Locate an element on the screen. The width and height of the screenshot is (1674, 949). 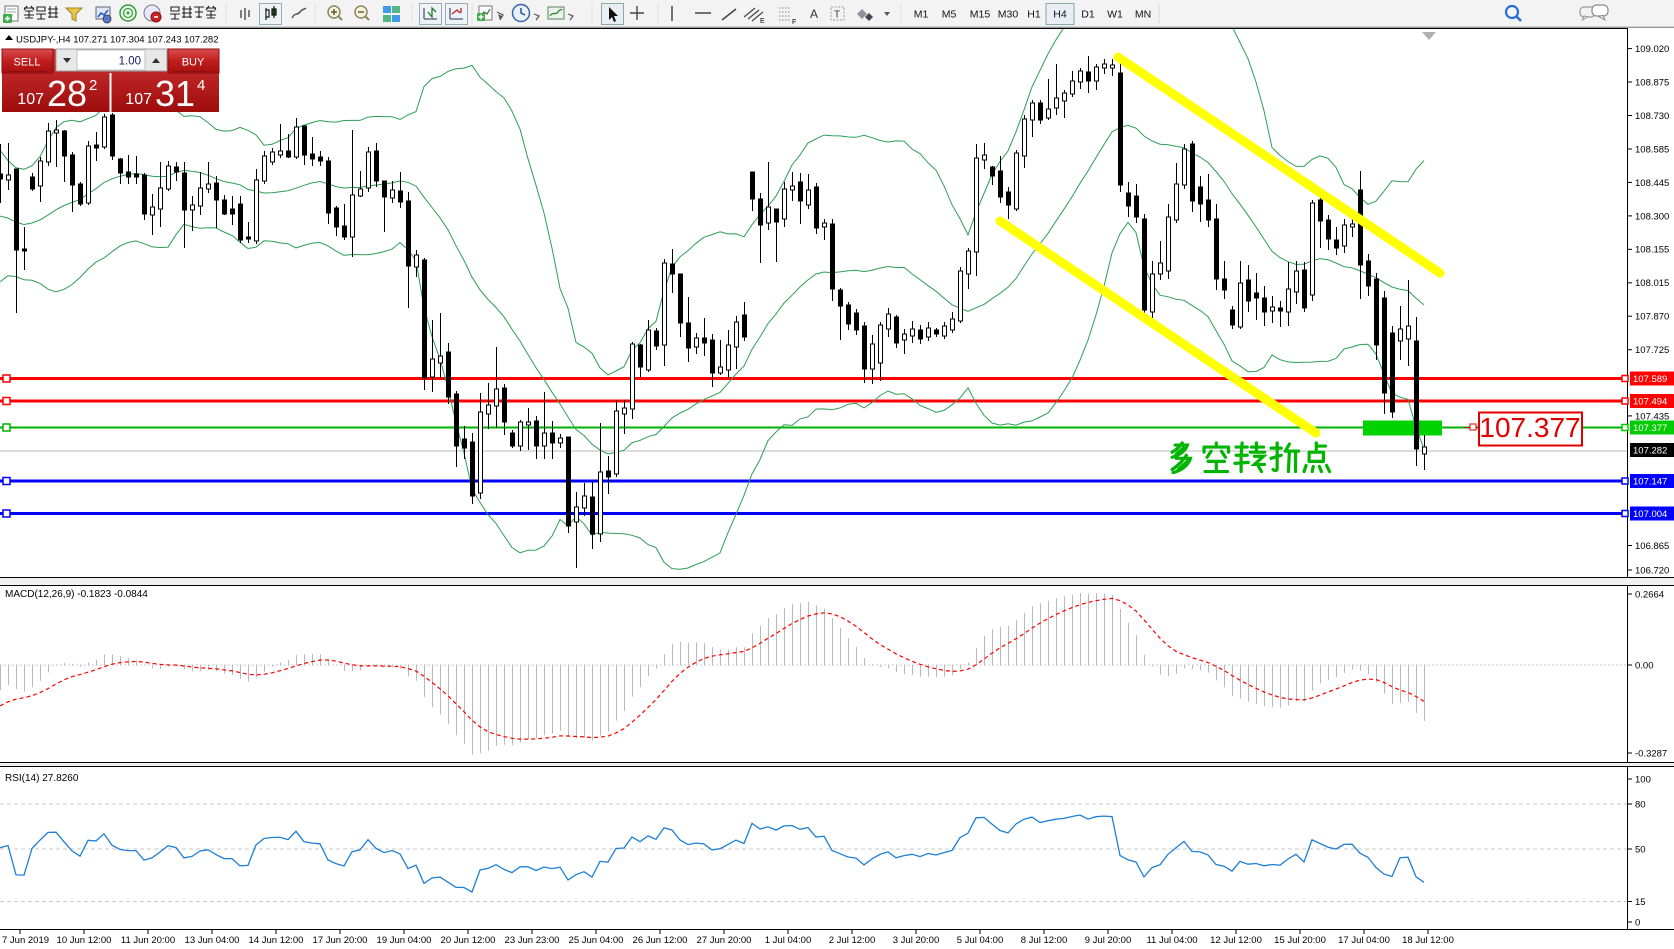
svg-text: 106.720 is located at coordinates (1652, 570).